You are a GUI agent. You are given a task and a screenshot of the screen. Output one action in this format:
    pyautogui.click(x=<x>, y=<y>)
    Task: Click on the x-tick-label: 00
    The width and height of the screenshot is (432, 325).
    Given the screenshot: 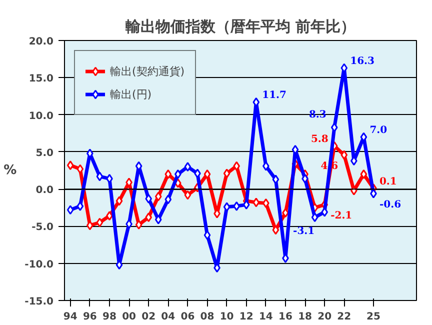 What is the action you would take?
    pyautogui.click(x=129, y=317)
    